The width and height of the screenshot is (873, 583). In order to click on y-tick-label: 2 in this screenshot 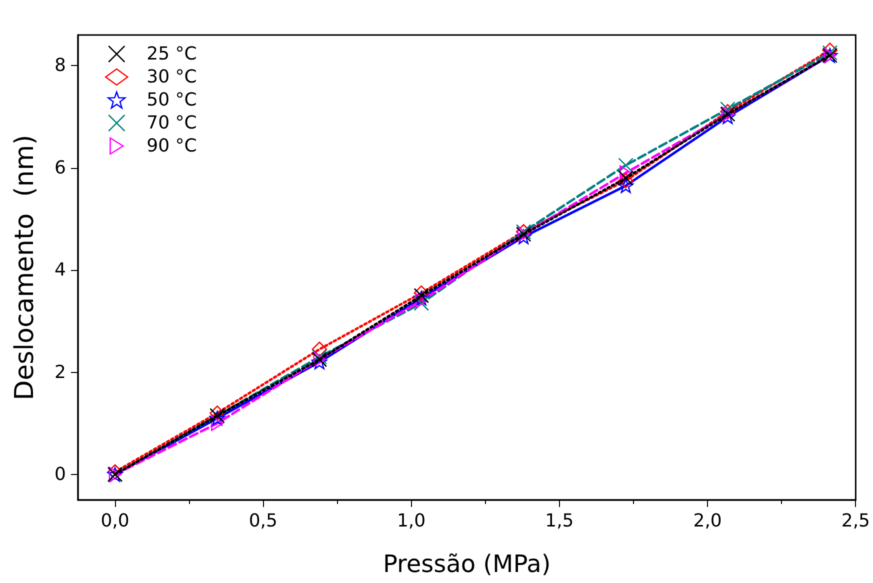, I will do `click(60, 372)`.